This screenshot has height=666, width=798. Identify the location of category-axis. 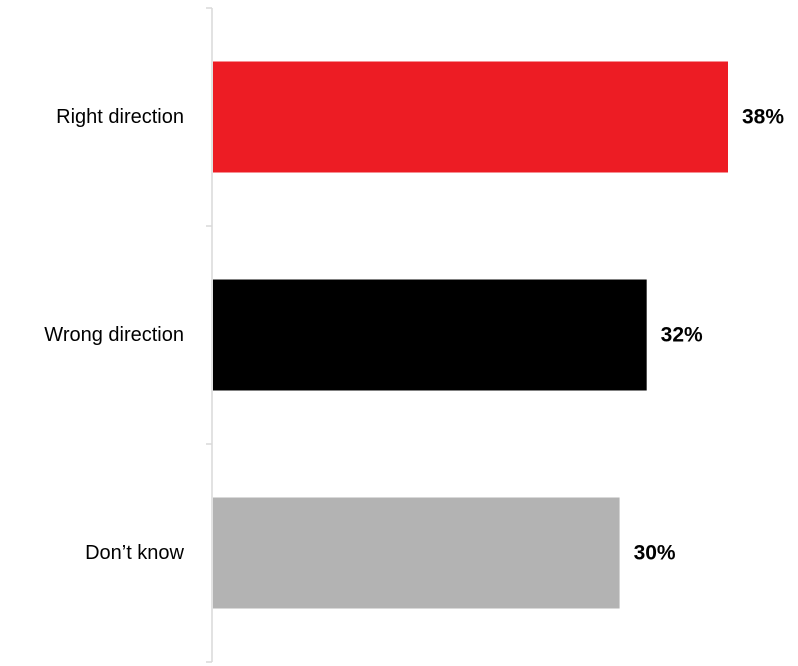
(209, 335).